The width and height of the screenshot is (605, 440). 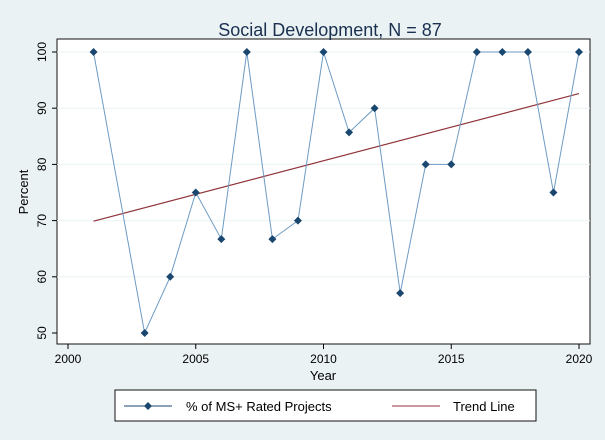 I want to click on x-tick-label: 2005, so click(x=195, y=359).